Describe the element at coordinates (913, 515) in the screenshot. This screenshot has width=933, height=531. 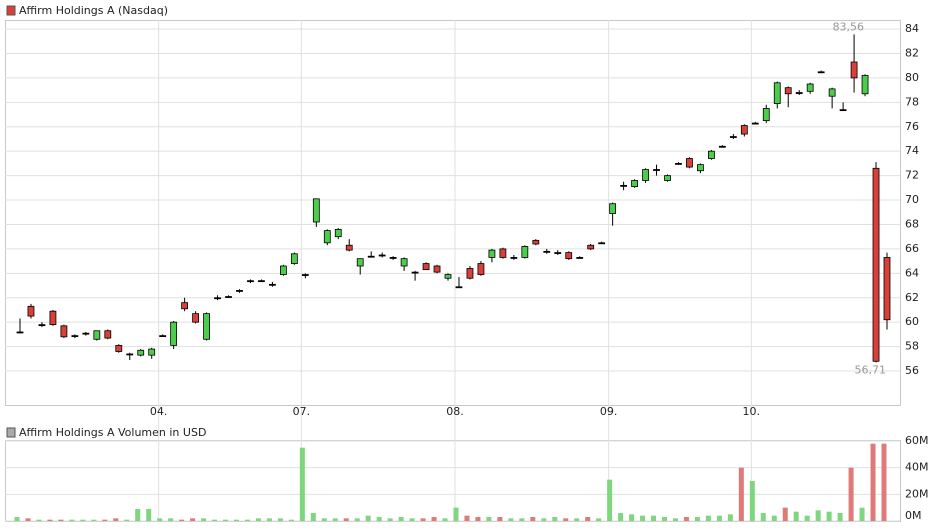
I see `y-tick-label: 0M` at that location.